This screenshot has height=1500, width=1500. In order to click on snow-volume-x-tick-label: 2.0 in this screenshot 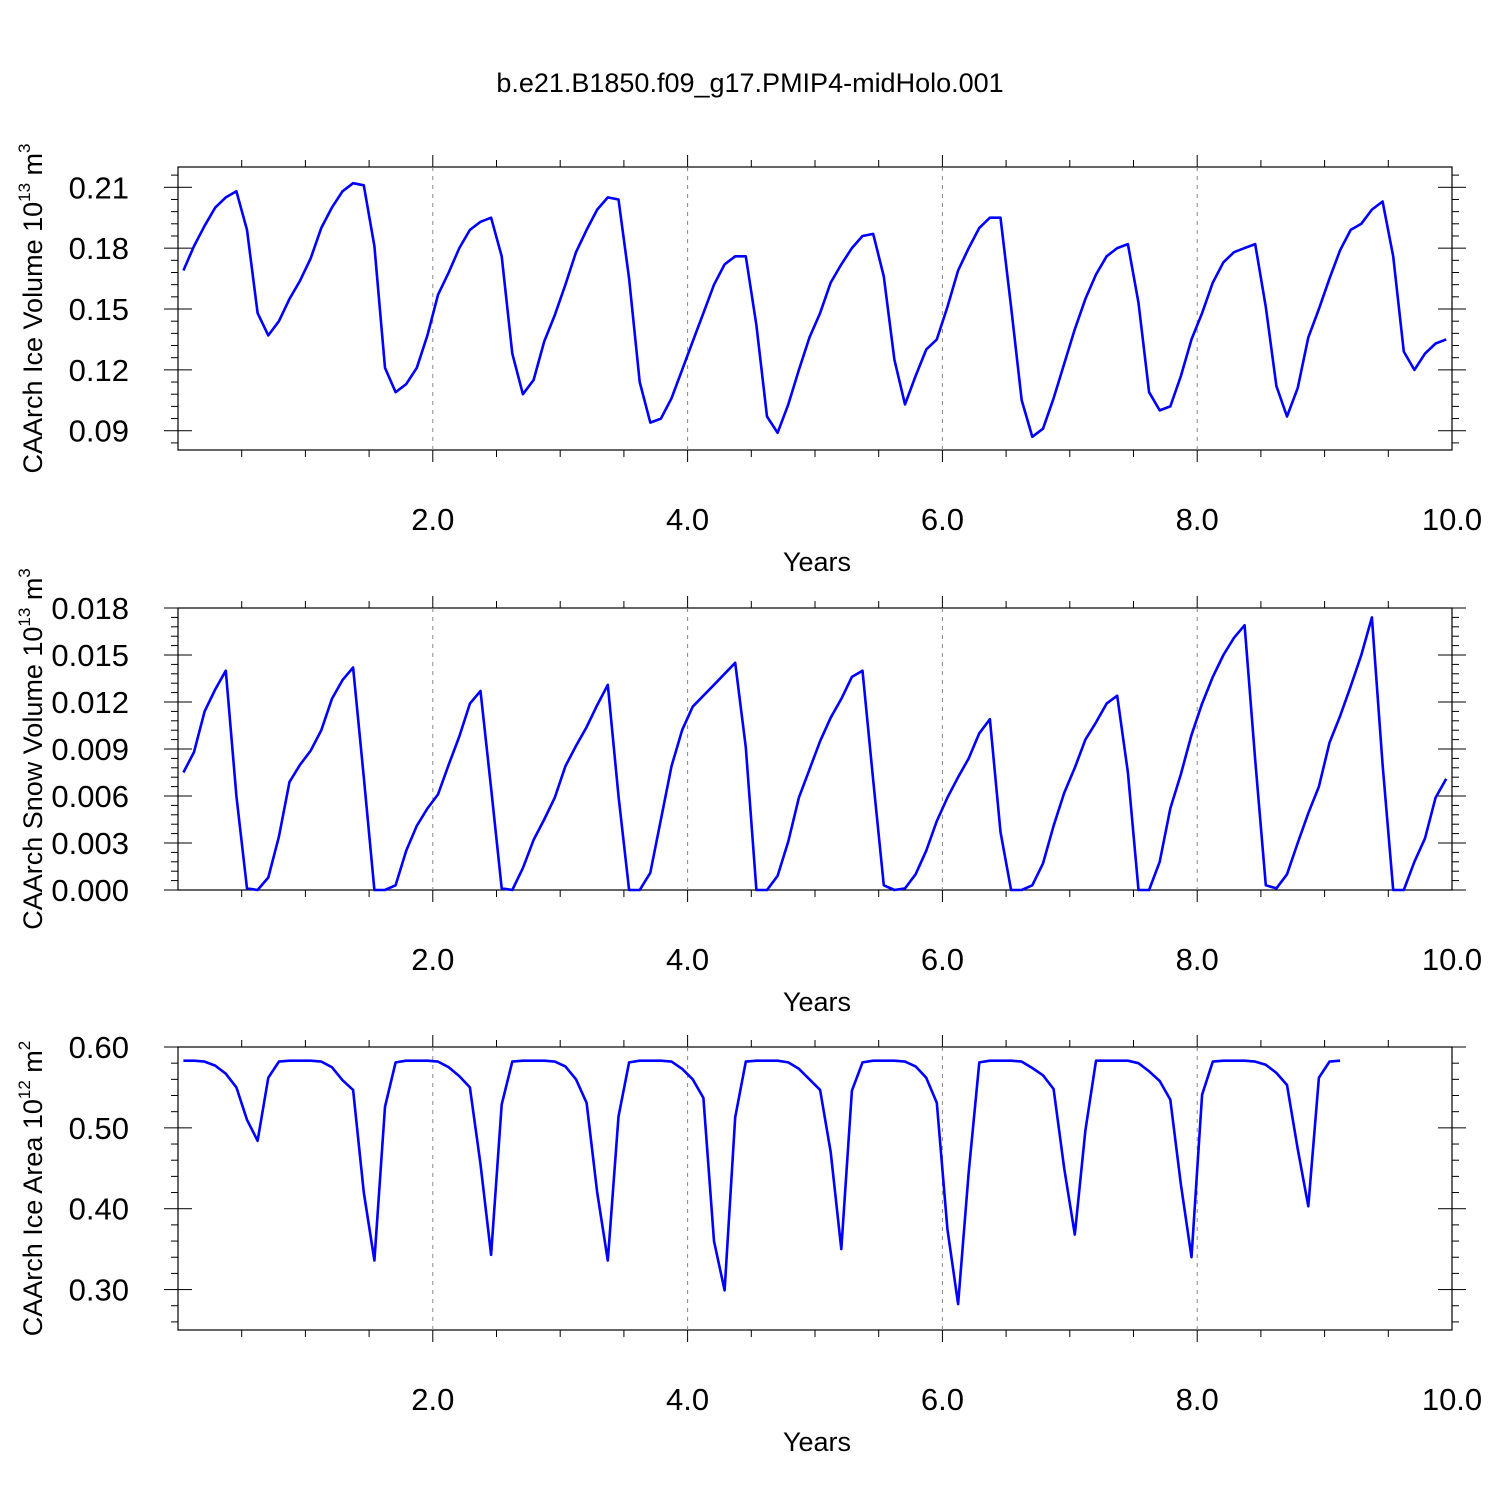, I will do `click(432, 959)`.